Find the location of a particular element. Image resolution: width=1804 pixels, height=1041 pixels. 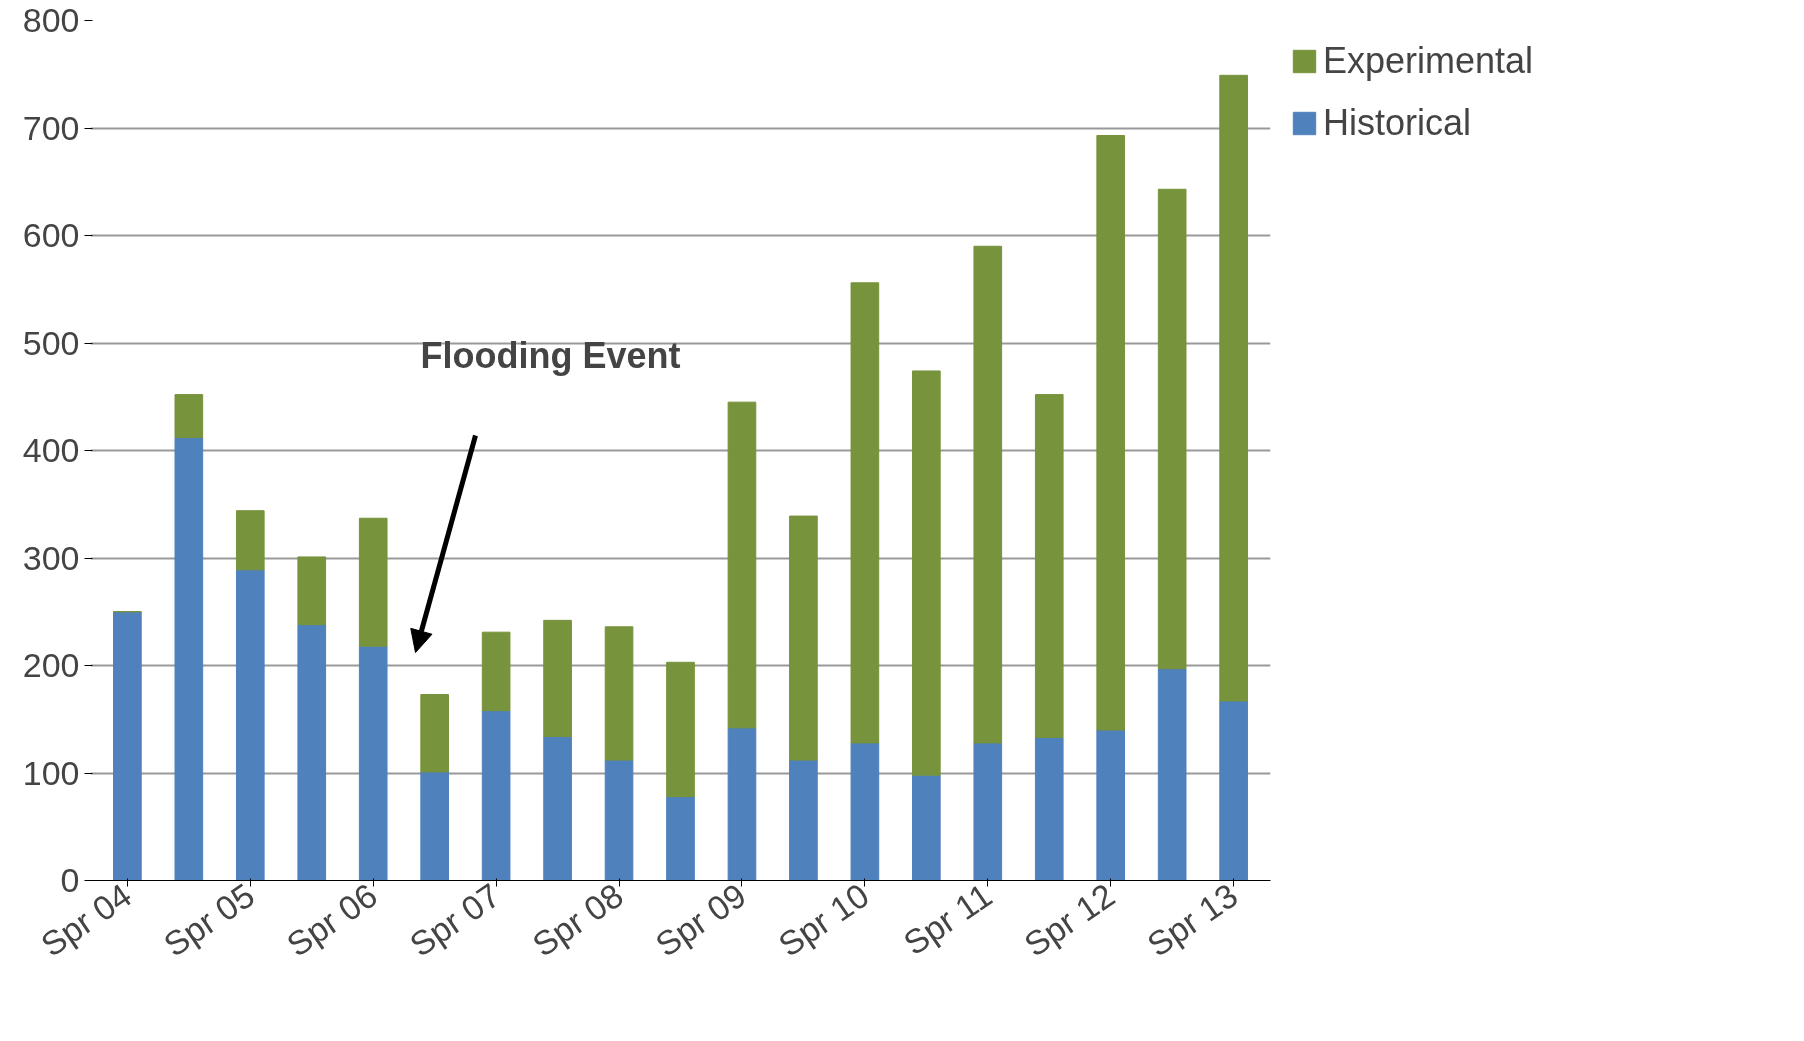

x-tick-label: Spr 11 is located at coordinates (947, 919).